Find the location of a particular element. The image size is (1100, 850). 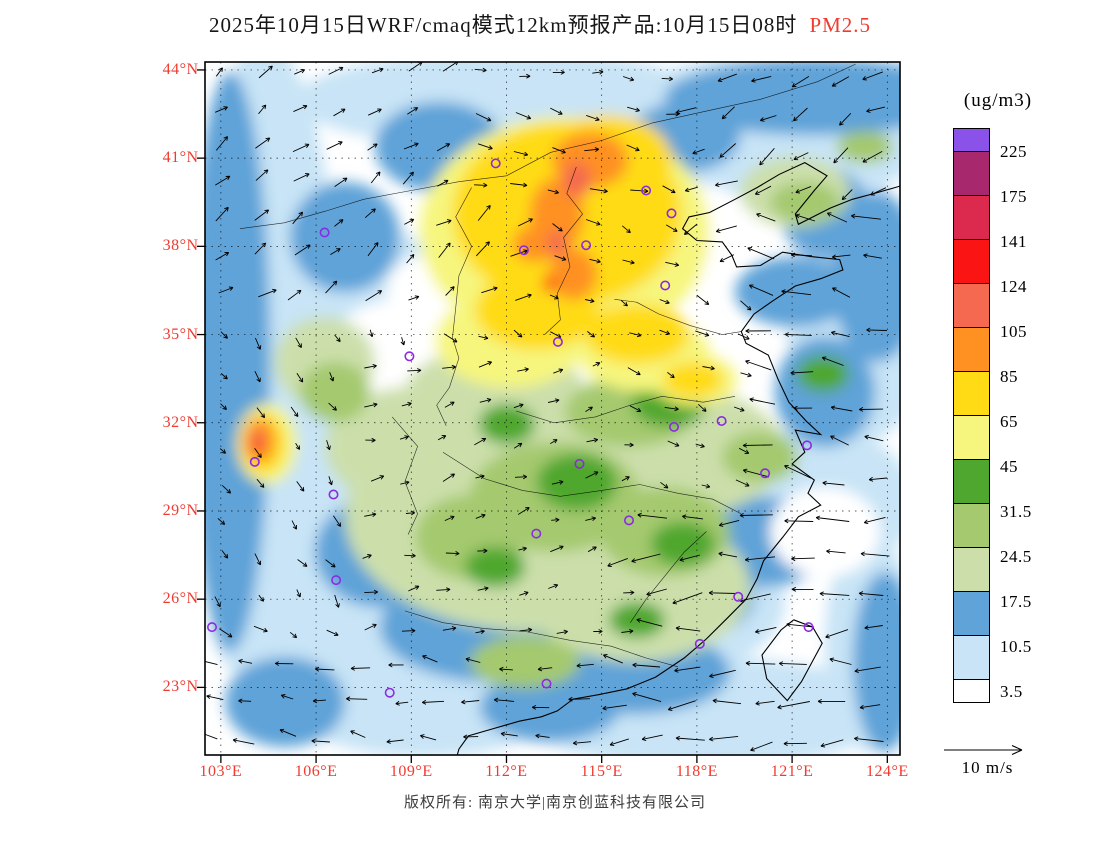

lat-tick-label: 35°N is located at coordinates (180, 334).